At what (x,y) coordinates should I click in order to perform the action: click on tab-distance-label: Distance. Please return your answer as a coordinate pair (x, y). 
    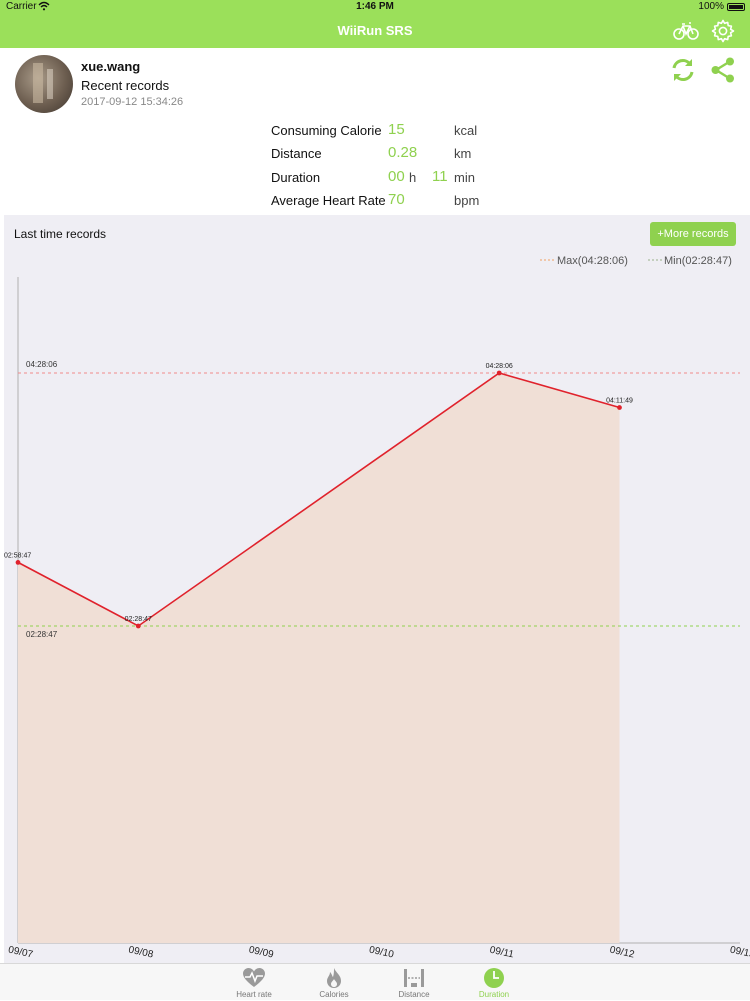
    Looking at the image, I should click on (414, 994).